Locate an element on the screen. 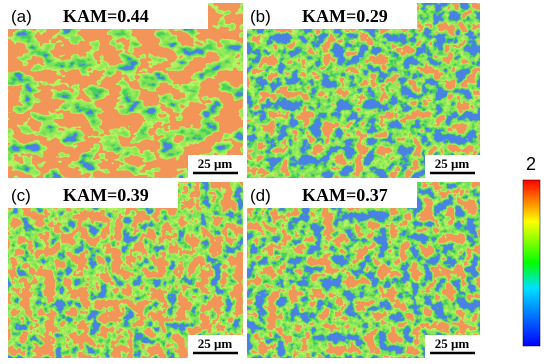 The width and height of the screenshot is (550, 364). panel-title: KAM=0.44 is located at coordinates (106, 16).